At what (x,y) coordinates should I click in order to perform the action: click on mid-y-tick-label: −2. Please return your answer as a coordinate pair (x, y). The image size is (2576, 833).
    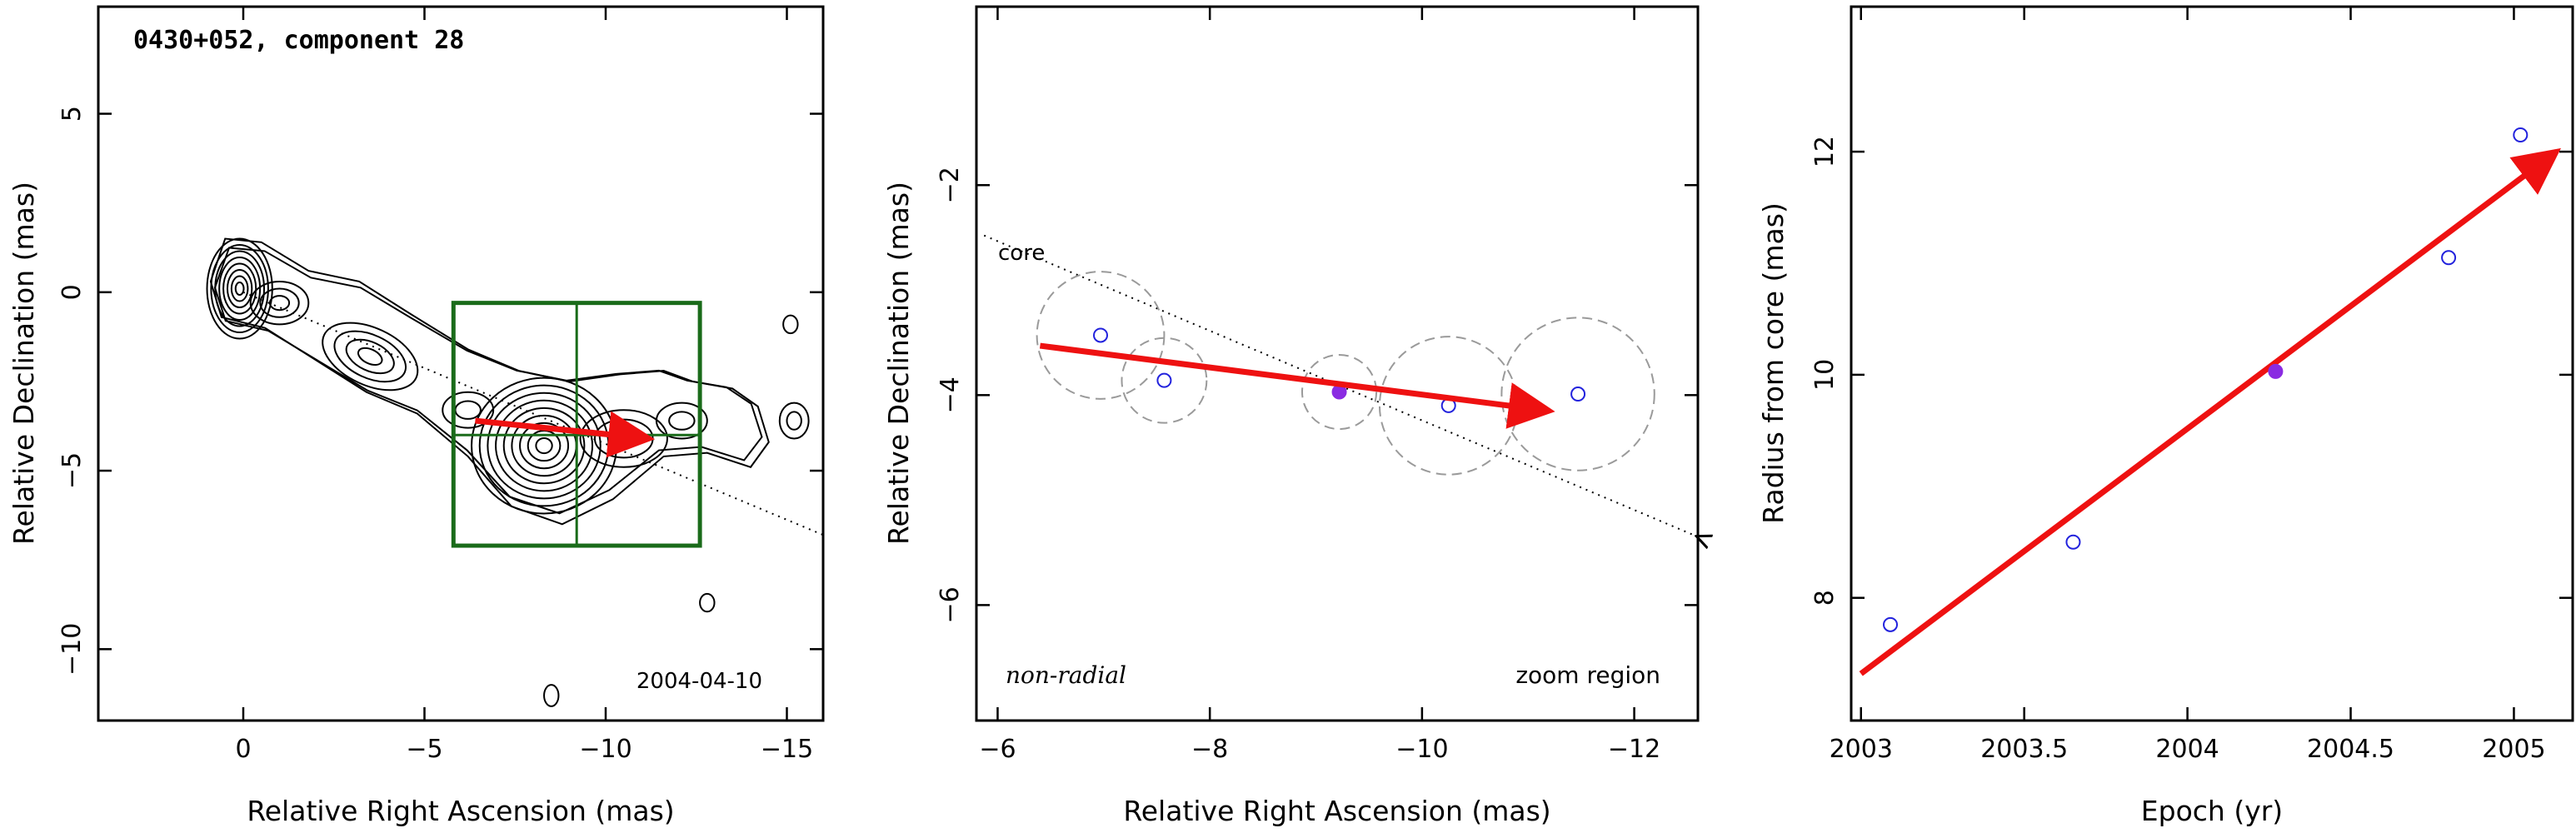
    Looking at the image, I should click on (950, 185).